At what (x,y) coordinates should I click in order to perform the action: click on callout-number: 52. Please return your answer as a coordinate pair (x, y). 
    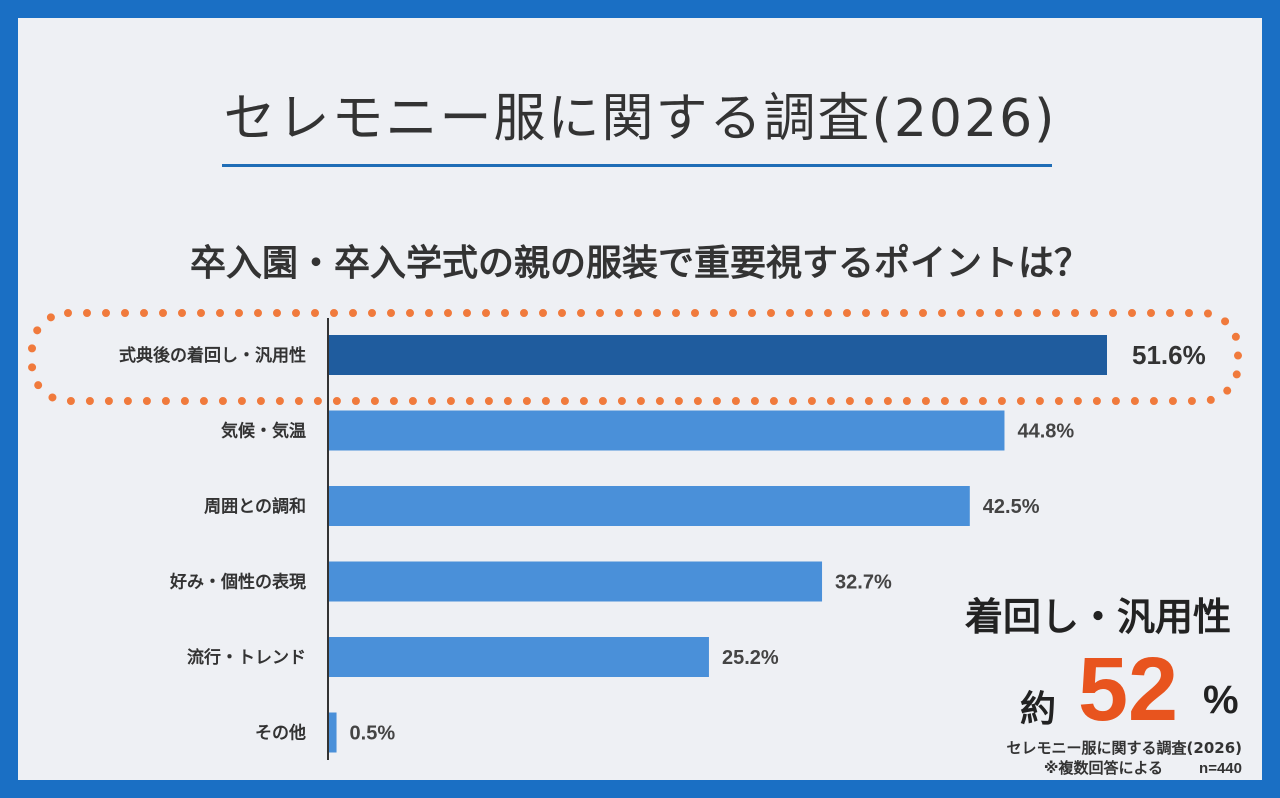
    Looking at the image, I should click on (1128, 690).